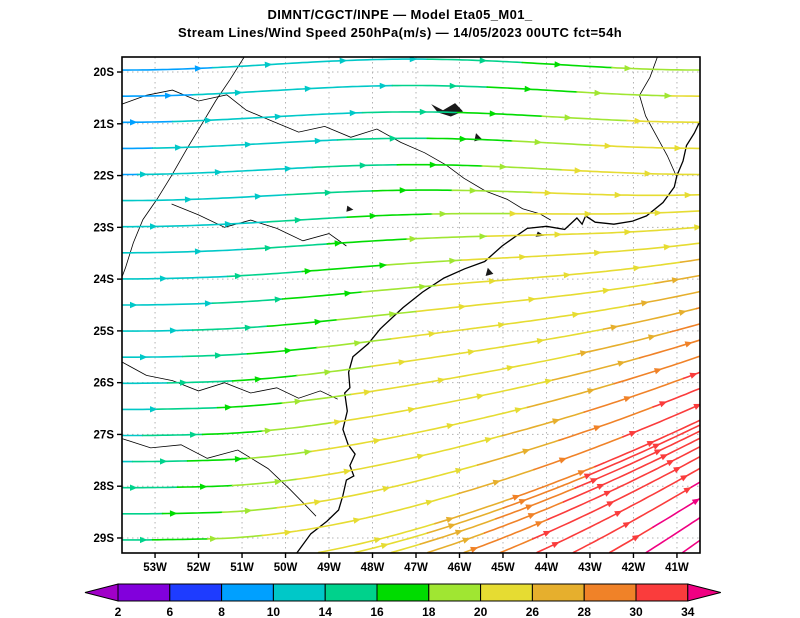 This screenshot has width=800, height=618. I want to click on lat-tick-label: 23S, so click(104, 228).